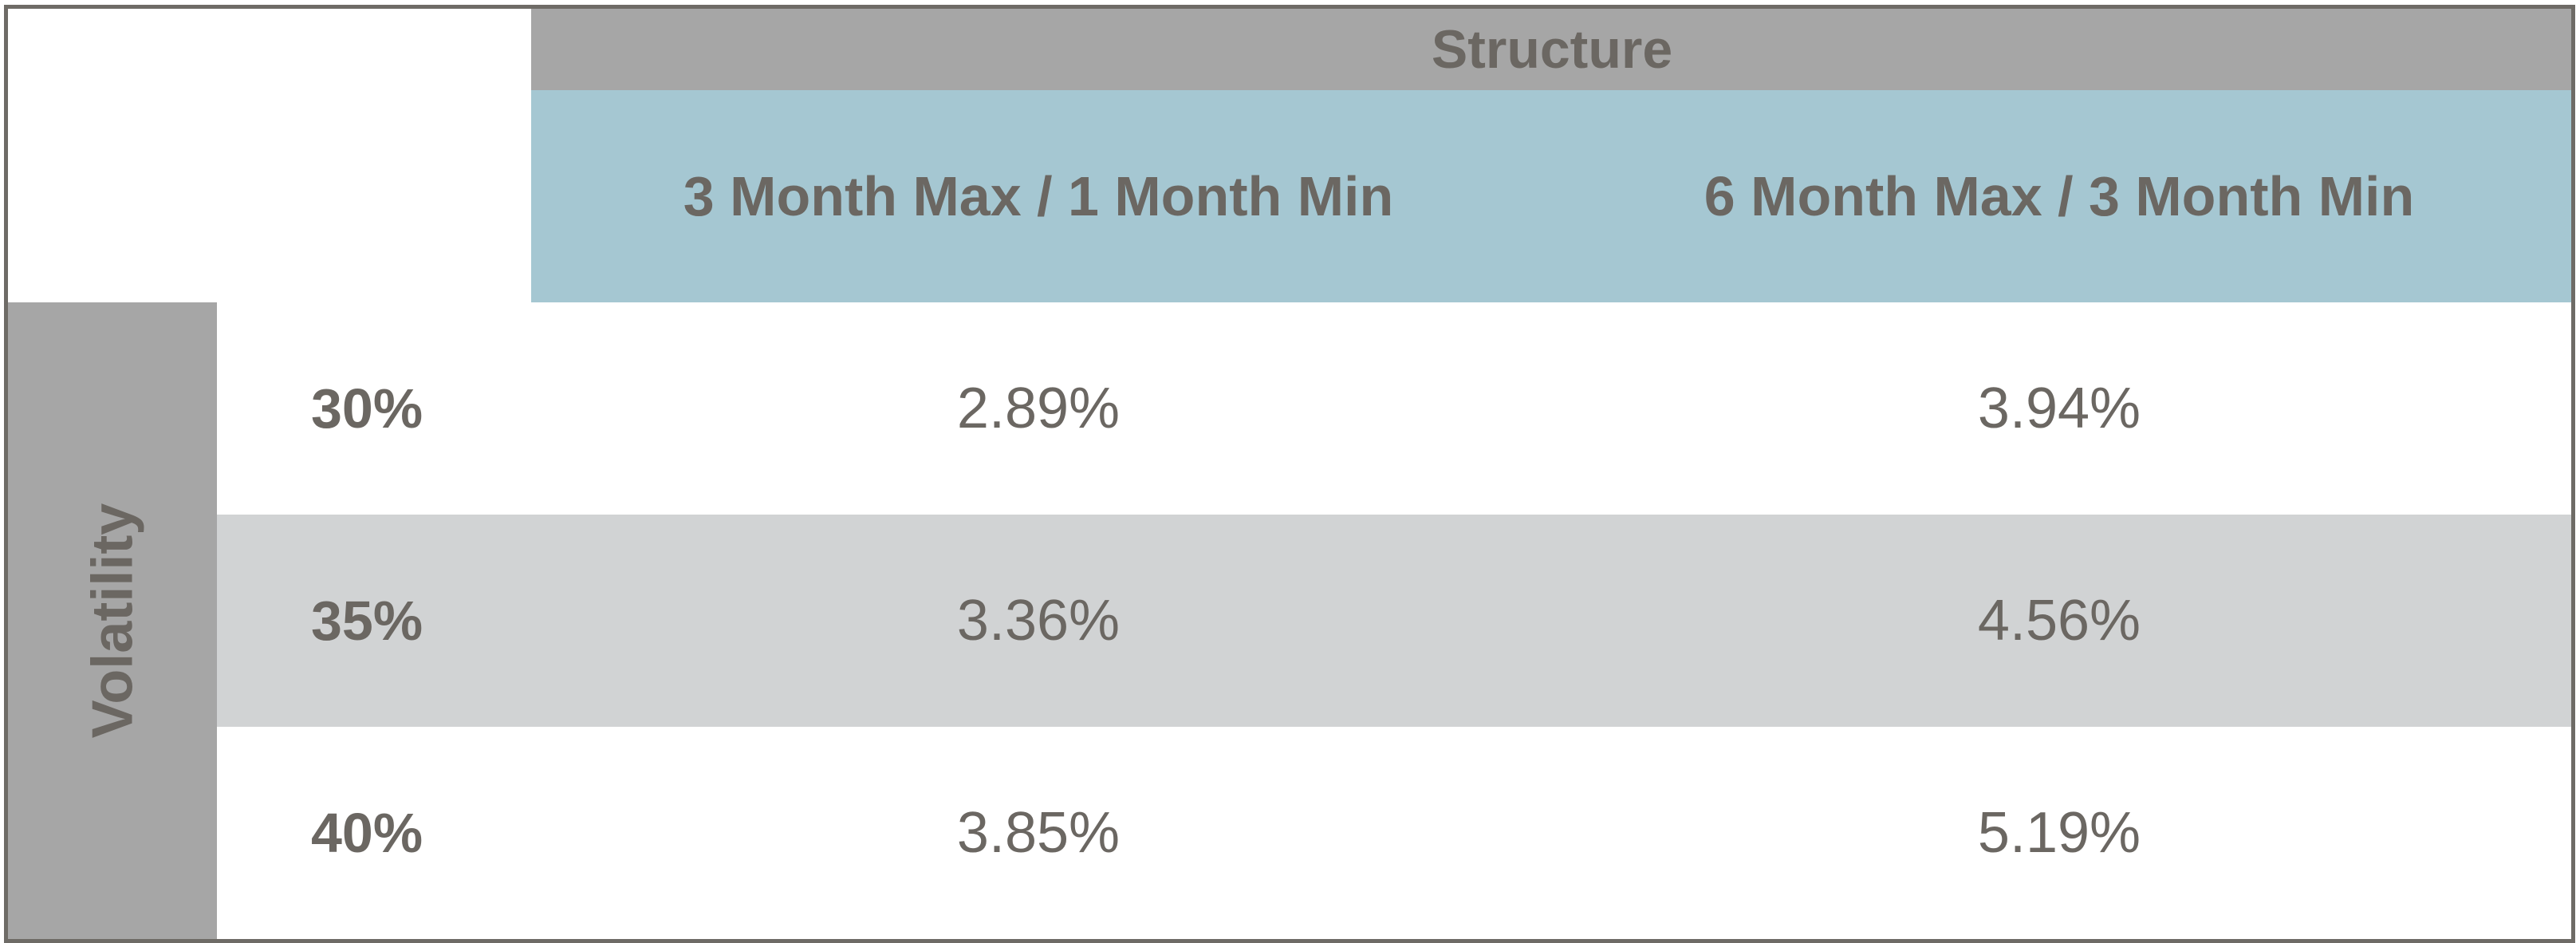 This screenshot has width=2576, height=943. What do you see at coordinates (1038, 409) in the screenshot?
I see `table-cell: 2.89%` at bounding box center [1038, 409].